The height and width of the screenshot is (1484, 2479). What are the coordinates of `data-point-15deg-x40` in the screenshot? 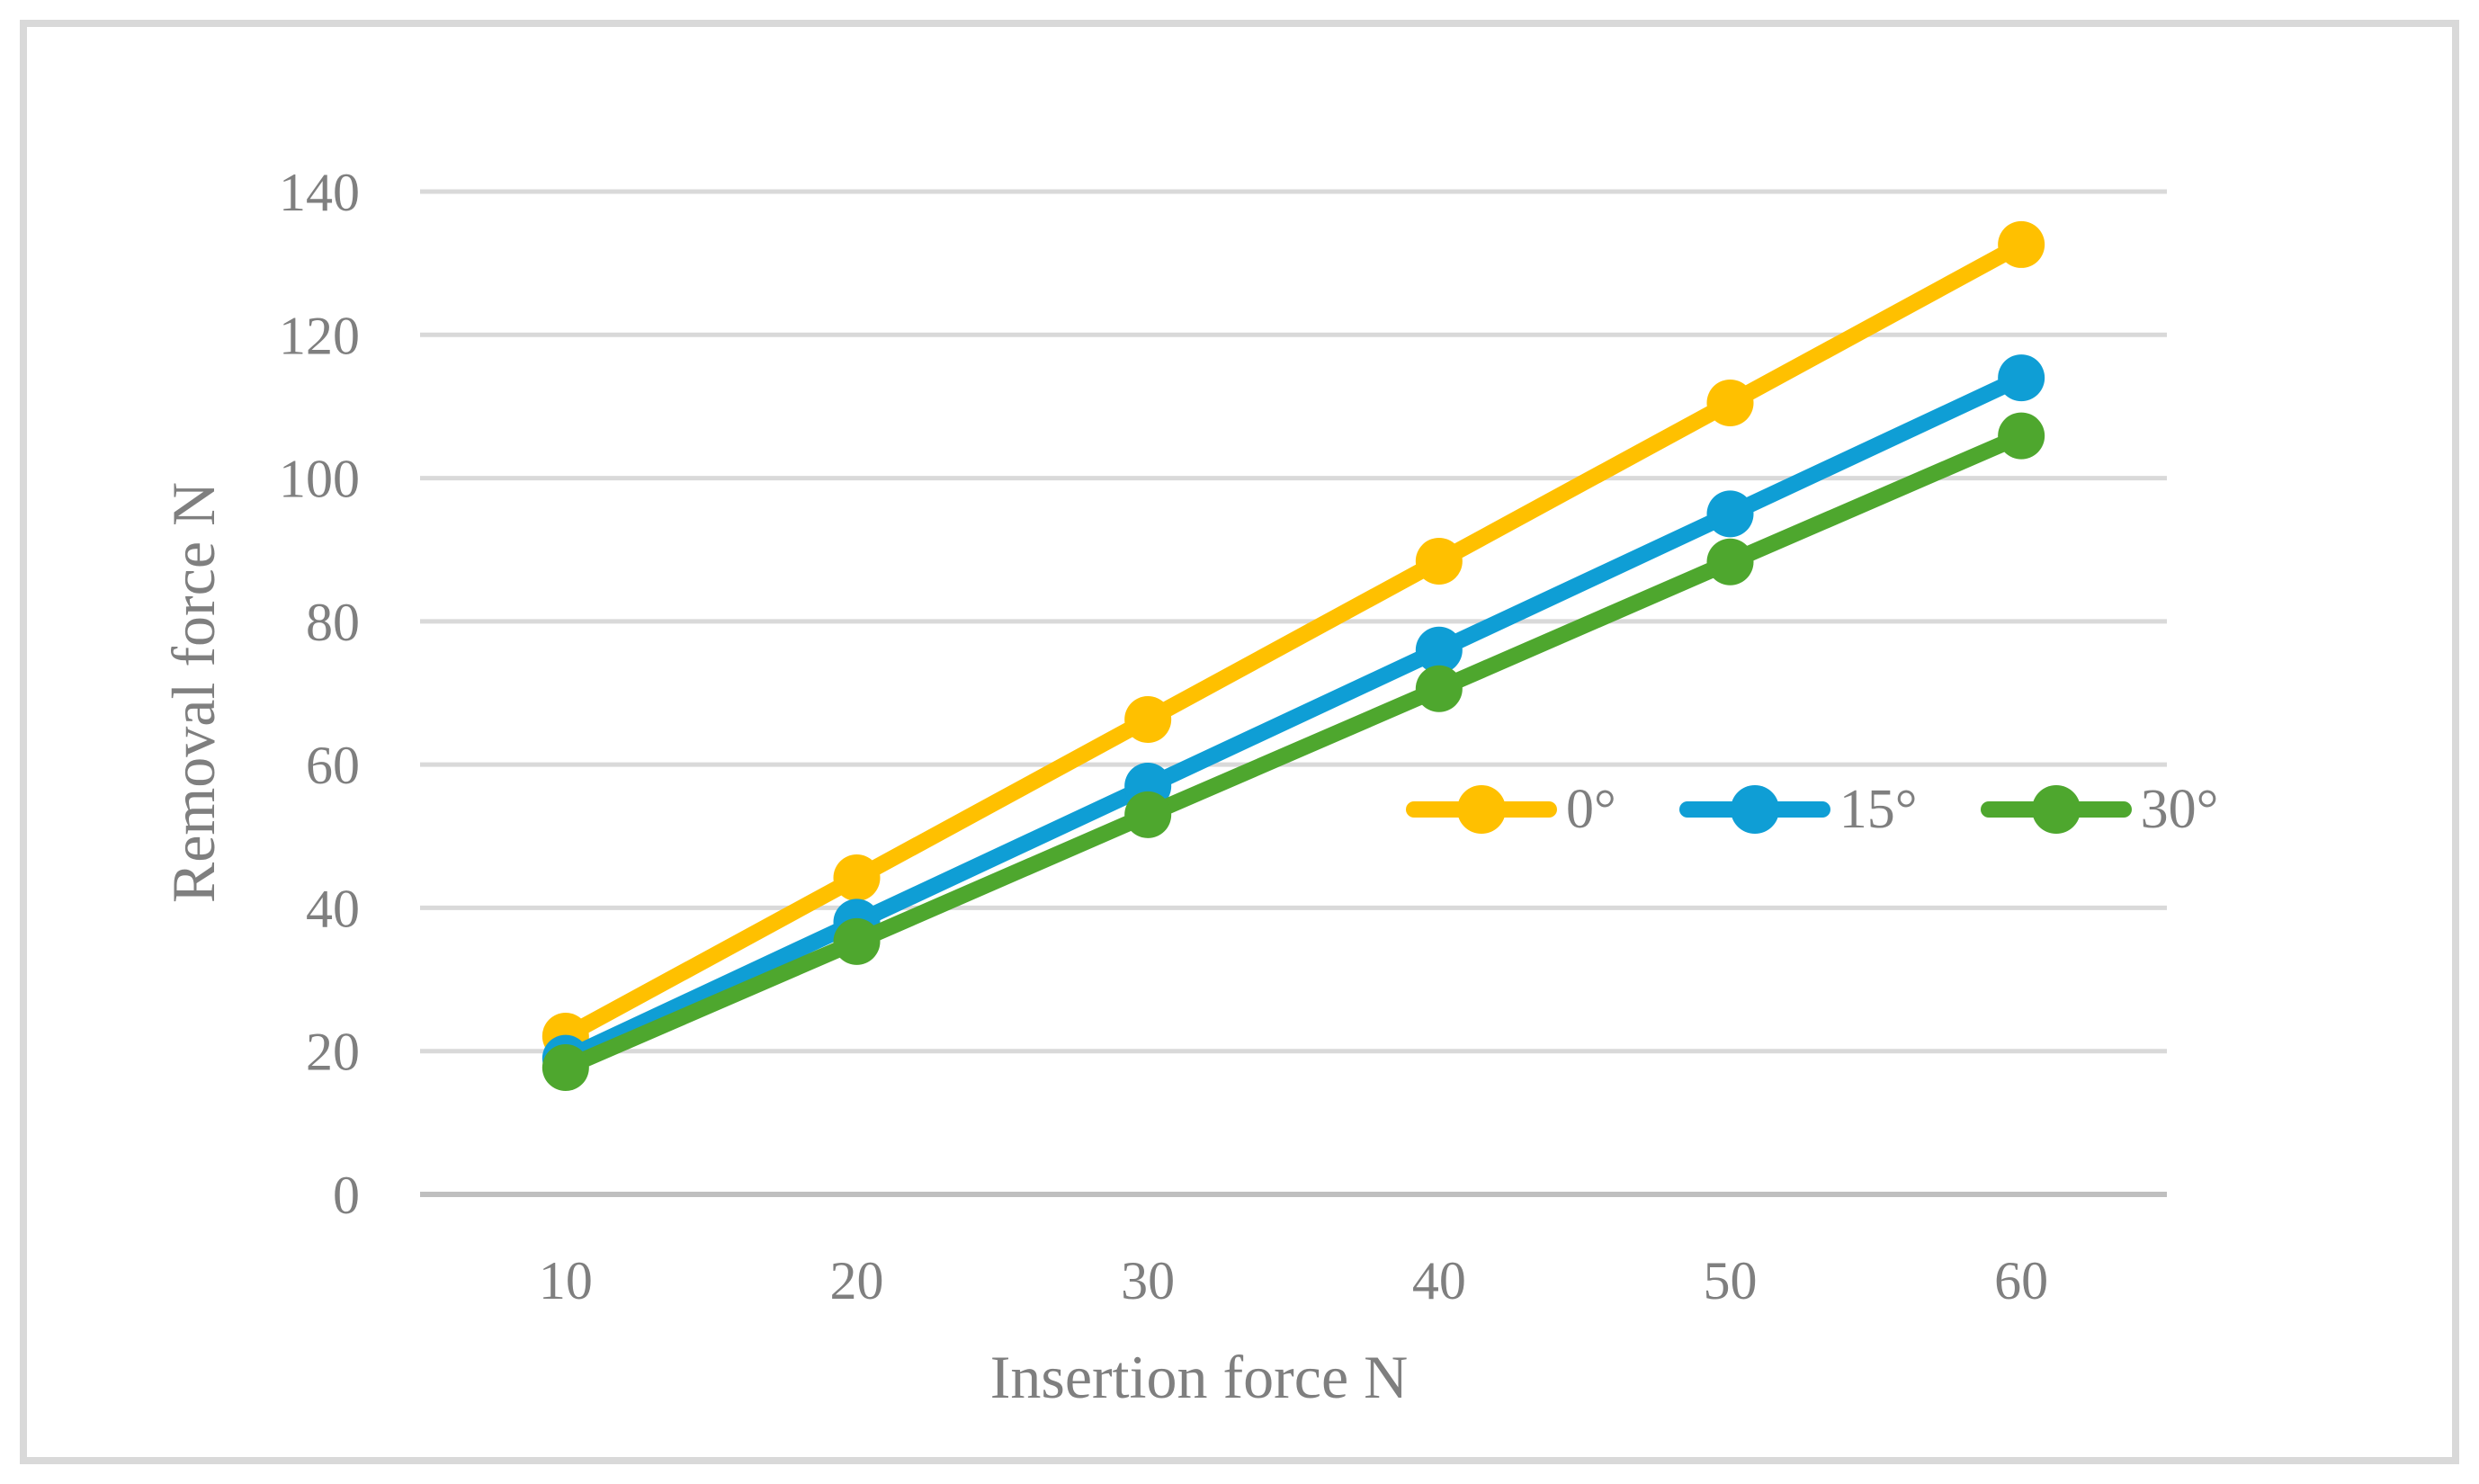 It's located at (1439, 650).